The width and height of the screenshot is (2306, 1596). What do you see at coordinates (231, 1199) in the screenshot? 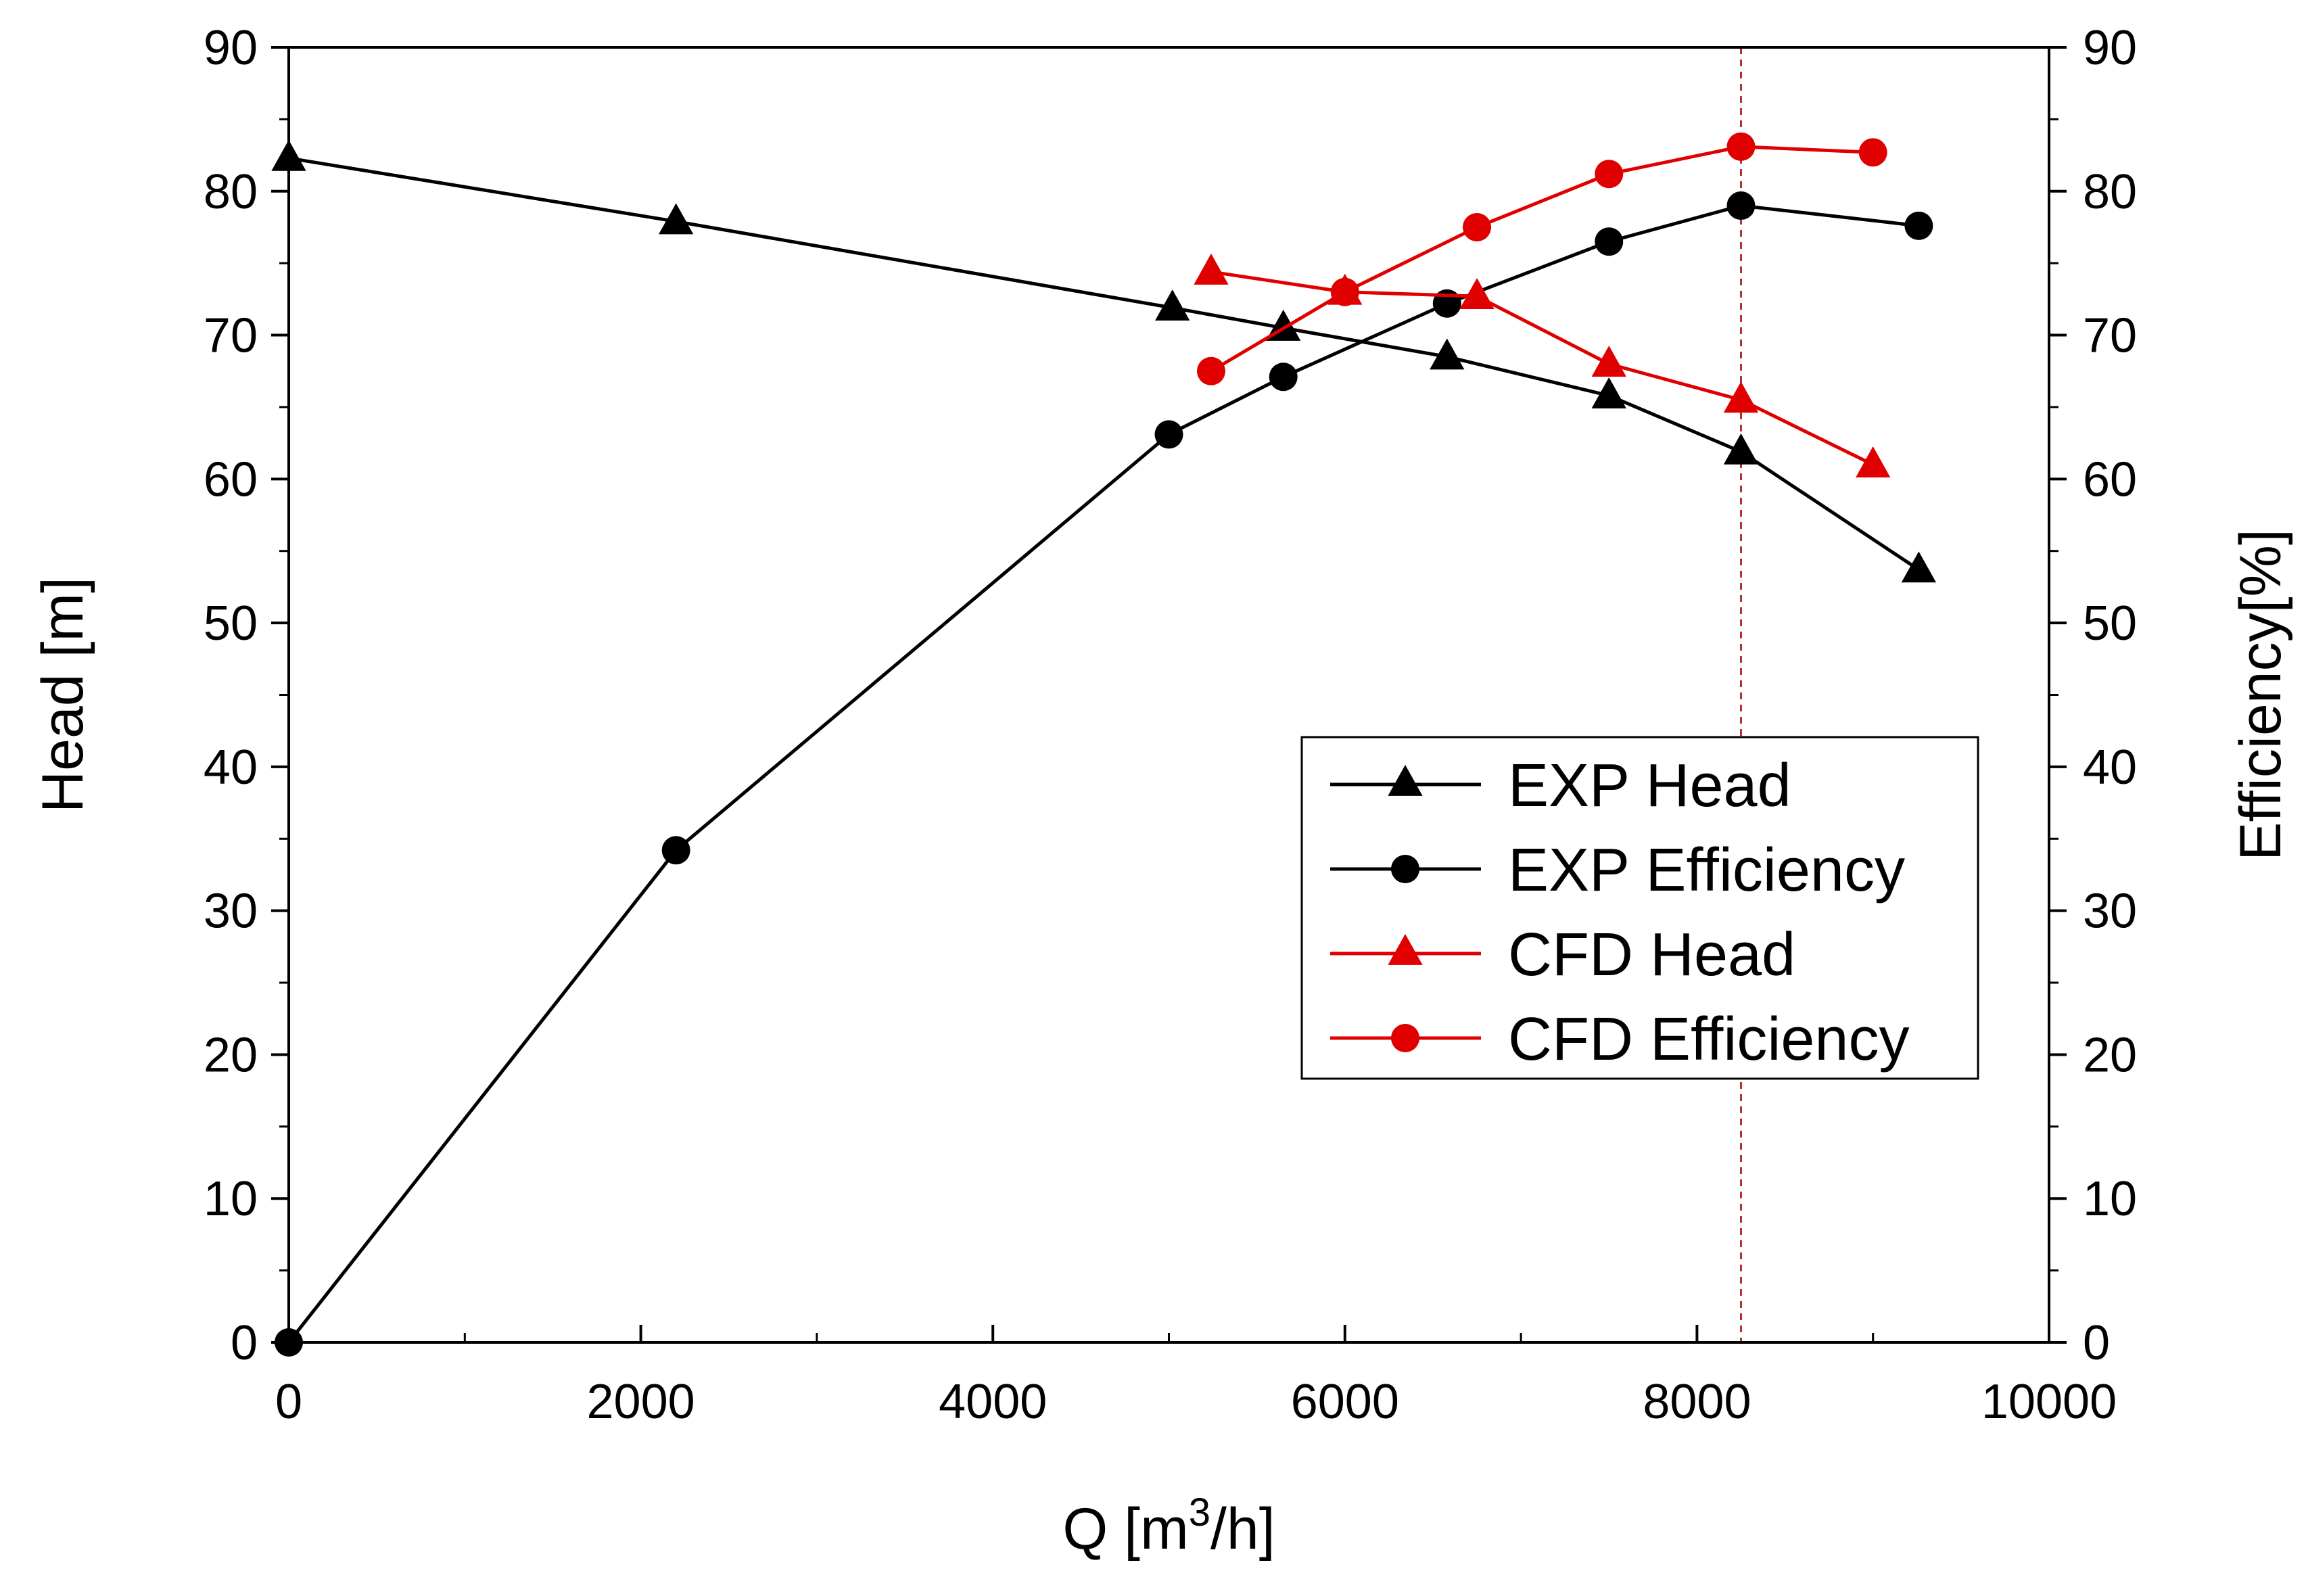
I see `y-tick-label: 10` at bounding box center [231, 1199].